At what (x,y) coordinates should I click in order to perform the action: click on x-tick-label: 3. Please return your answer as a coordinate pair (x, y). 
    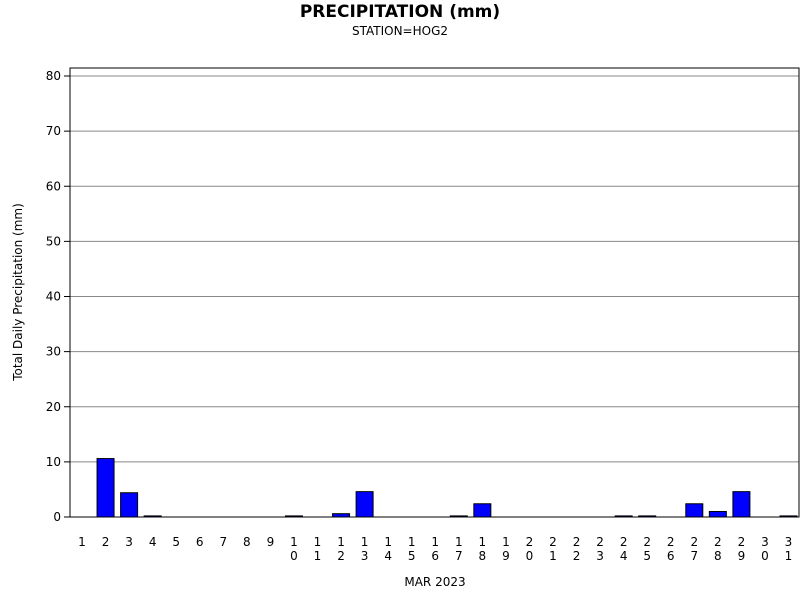
    Looking at the image, I should click on (129, 542).